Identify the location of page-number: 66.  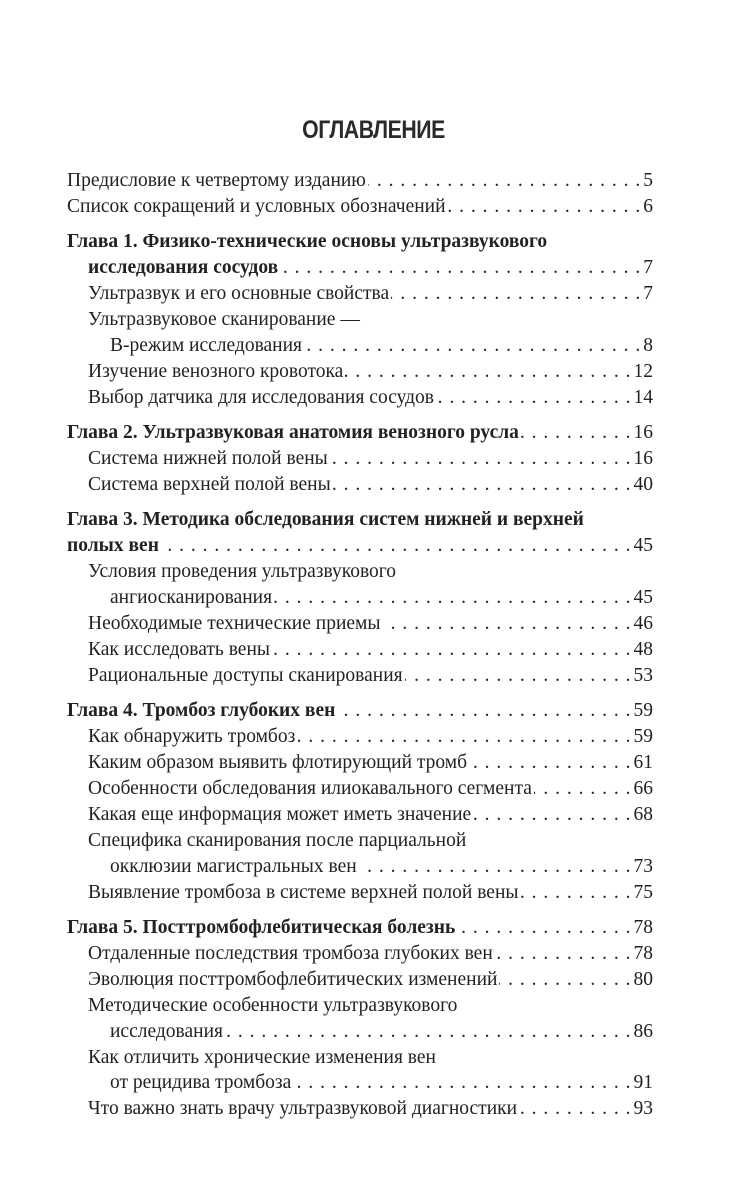
(643, 788).